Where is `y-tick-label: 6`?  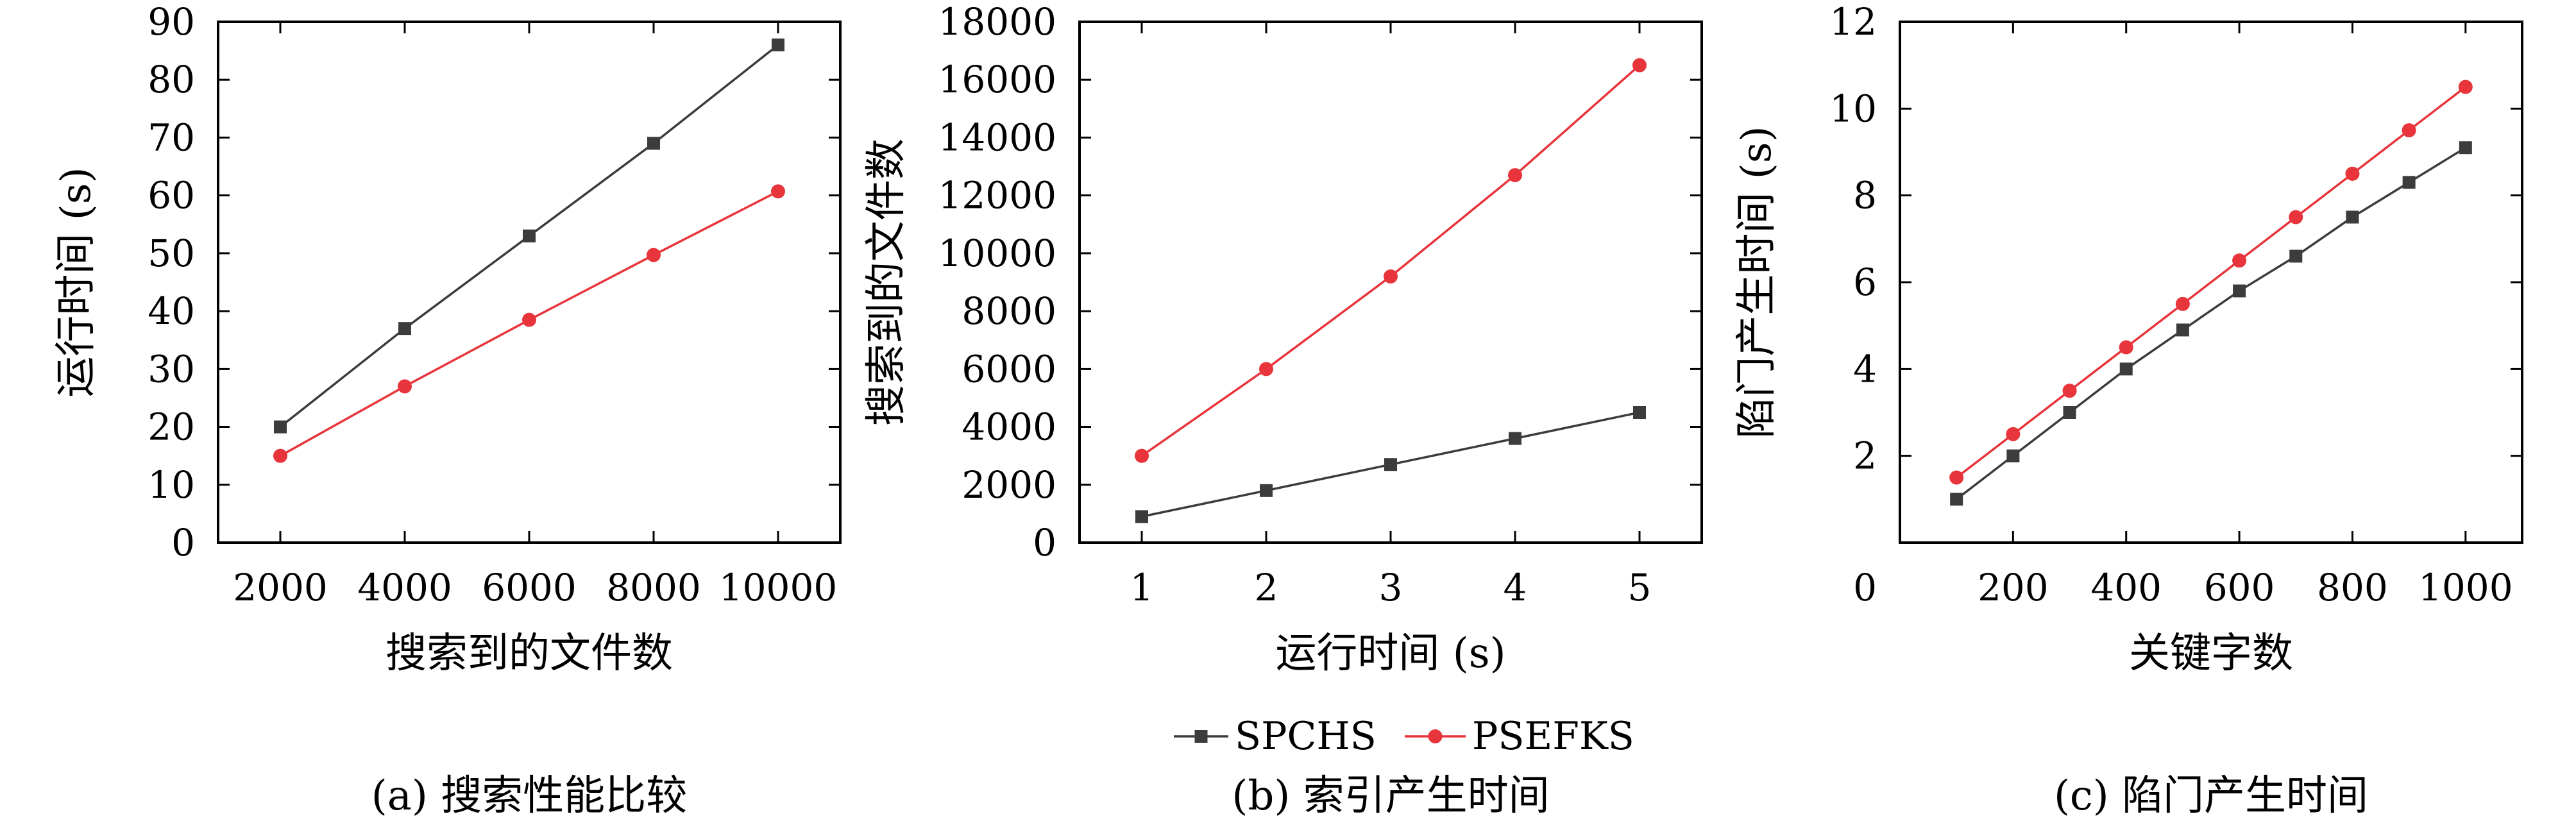
y-tick-label: 6 is located at coordinates (1865, 282).